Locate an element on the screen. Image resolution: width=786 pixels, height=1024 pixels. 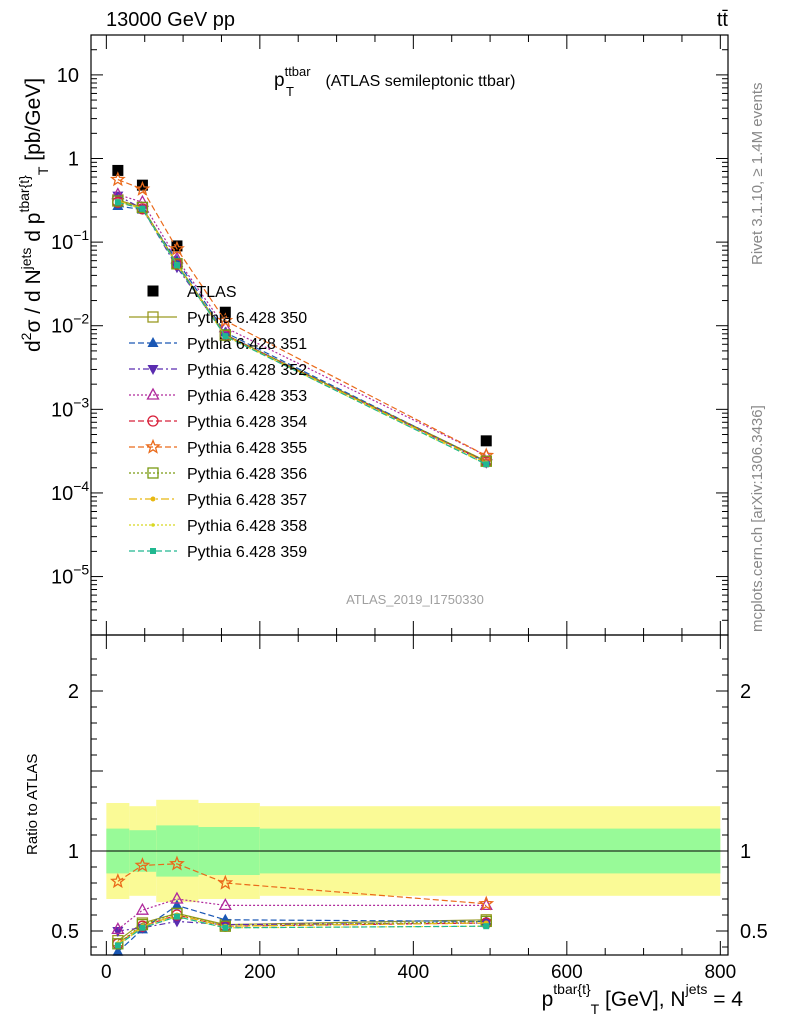
plot-title: pttbar T (ATLAS semileptonic ttbar) is located at coordinates (394, 81).